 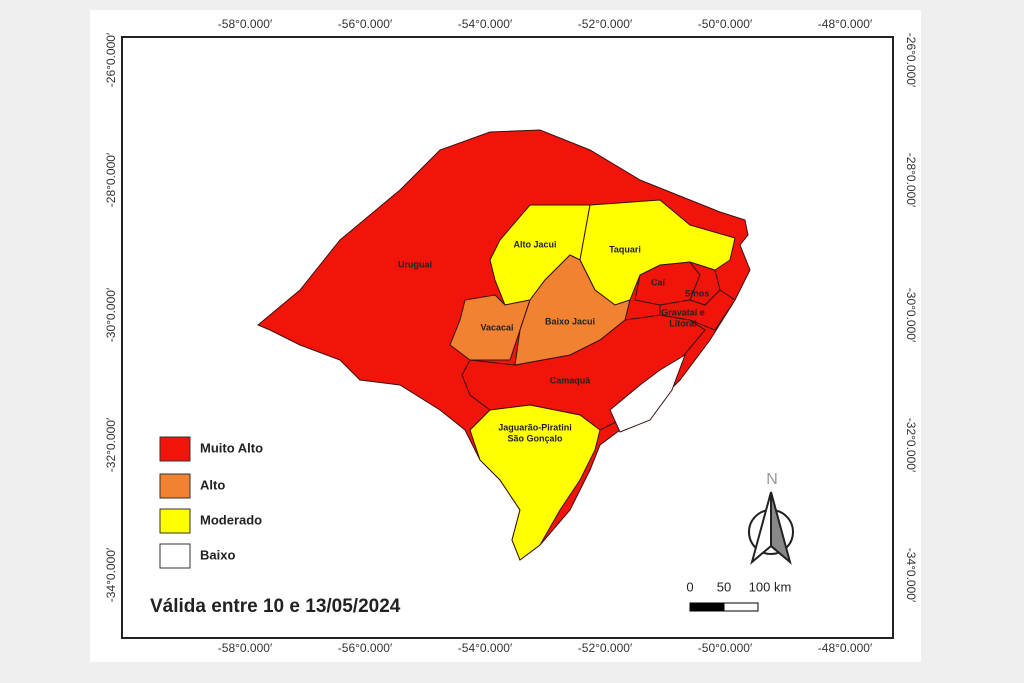 What do you see at coordinates (496, 327) in the screenshot?
I see `region-label: Vacacai` at bounding box center [496, 327].